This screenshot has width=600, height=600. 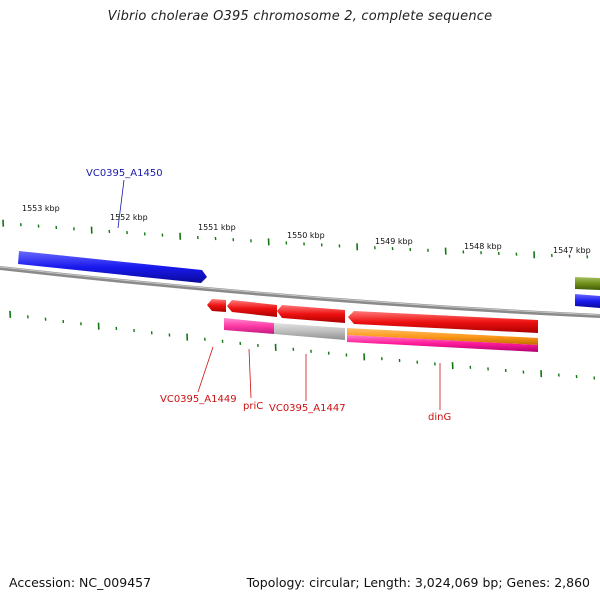 What do you see at coordinates (124, 173) in the screenshot?
I see `label-vc0395-a1450: VC0395_A1450` at bounding box center [124, 173].